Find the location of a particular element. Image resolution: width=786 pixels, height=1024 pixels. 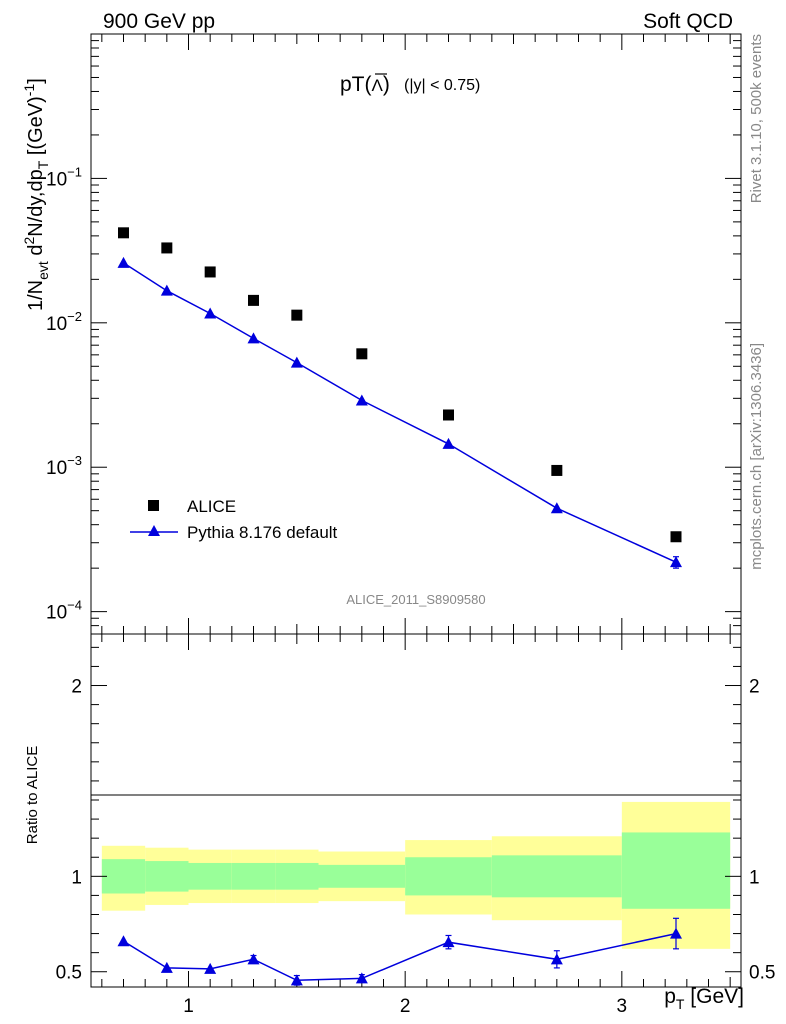

legend: ALICE Pythia 8.176 default is located at coordinates (234, 519).